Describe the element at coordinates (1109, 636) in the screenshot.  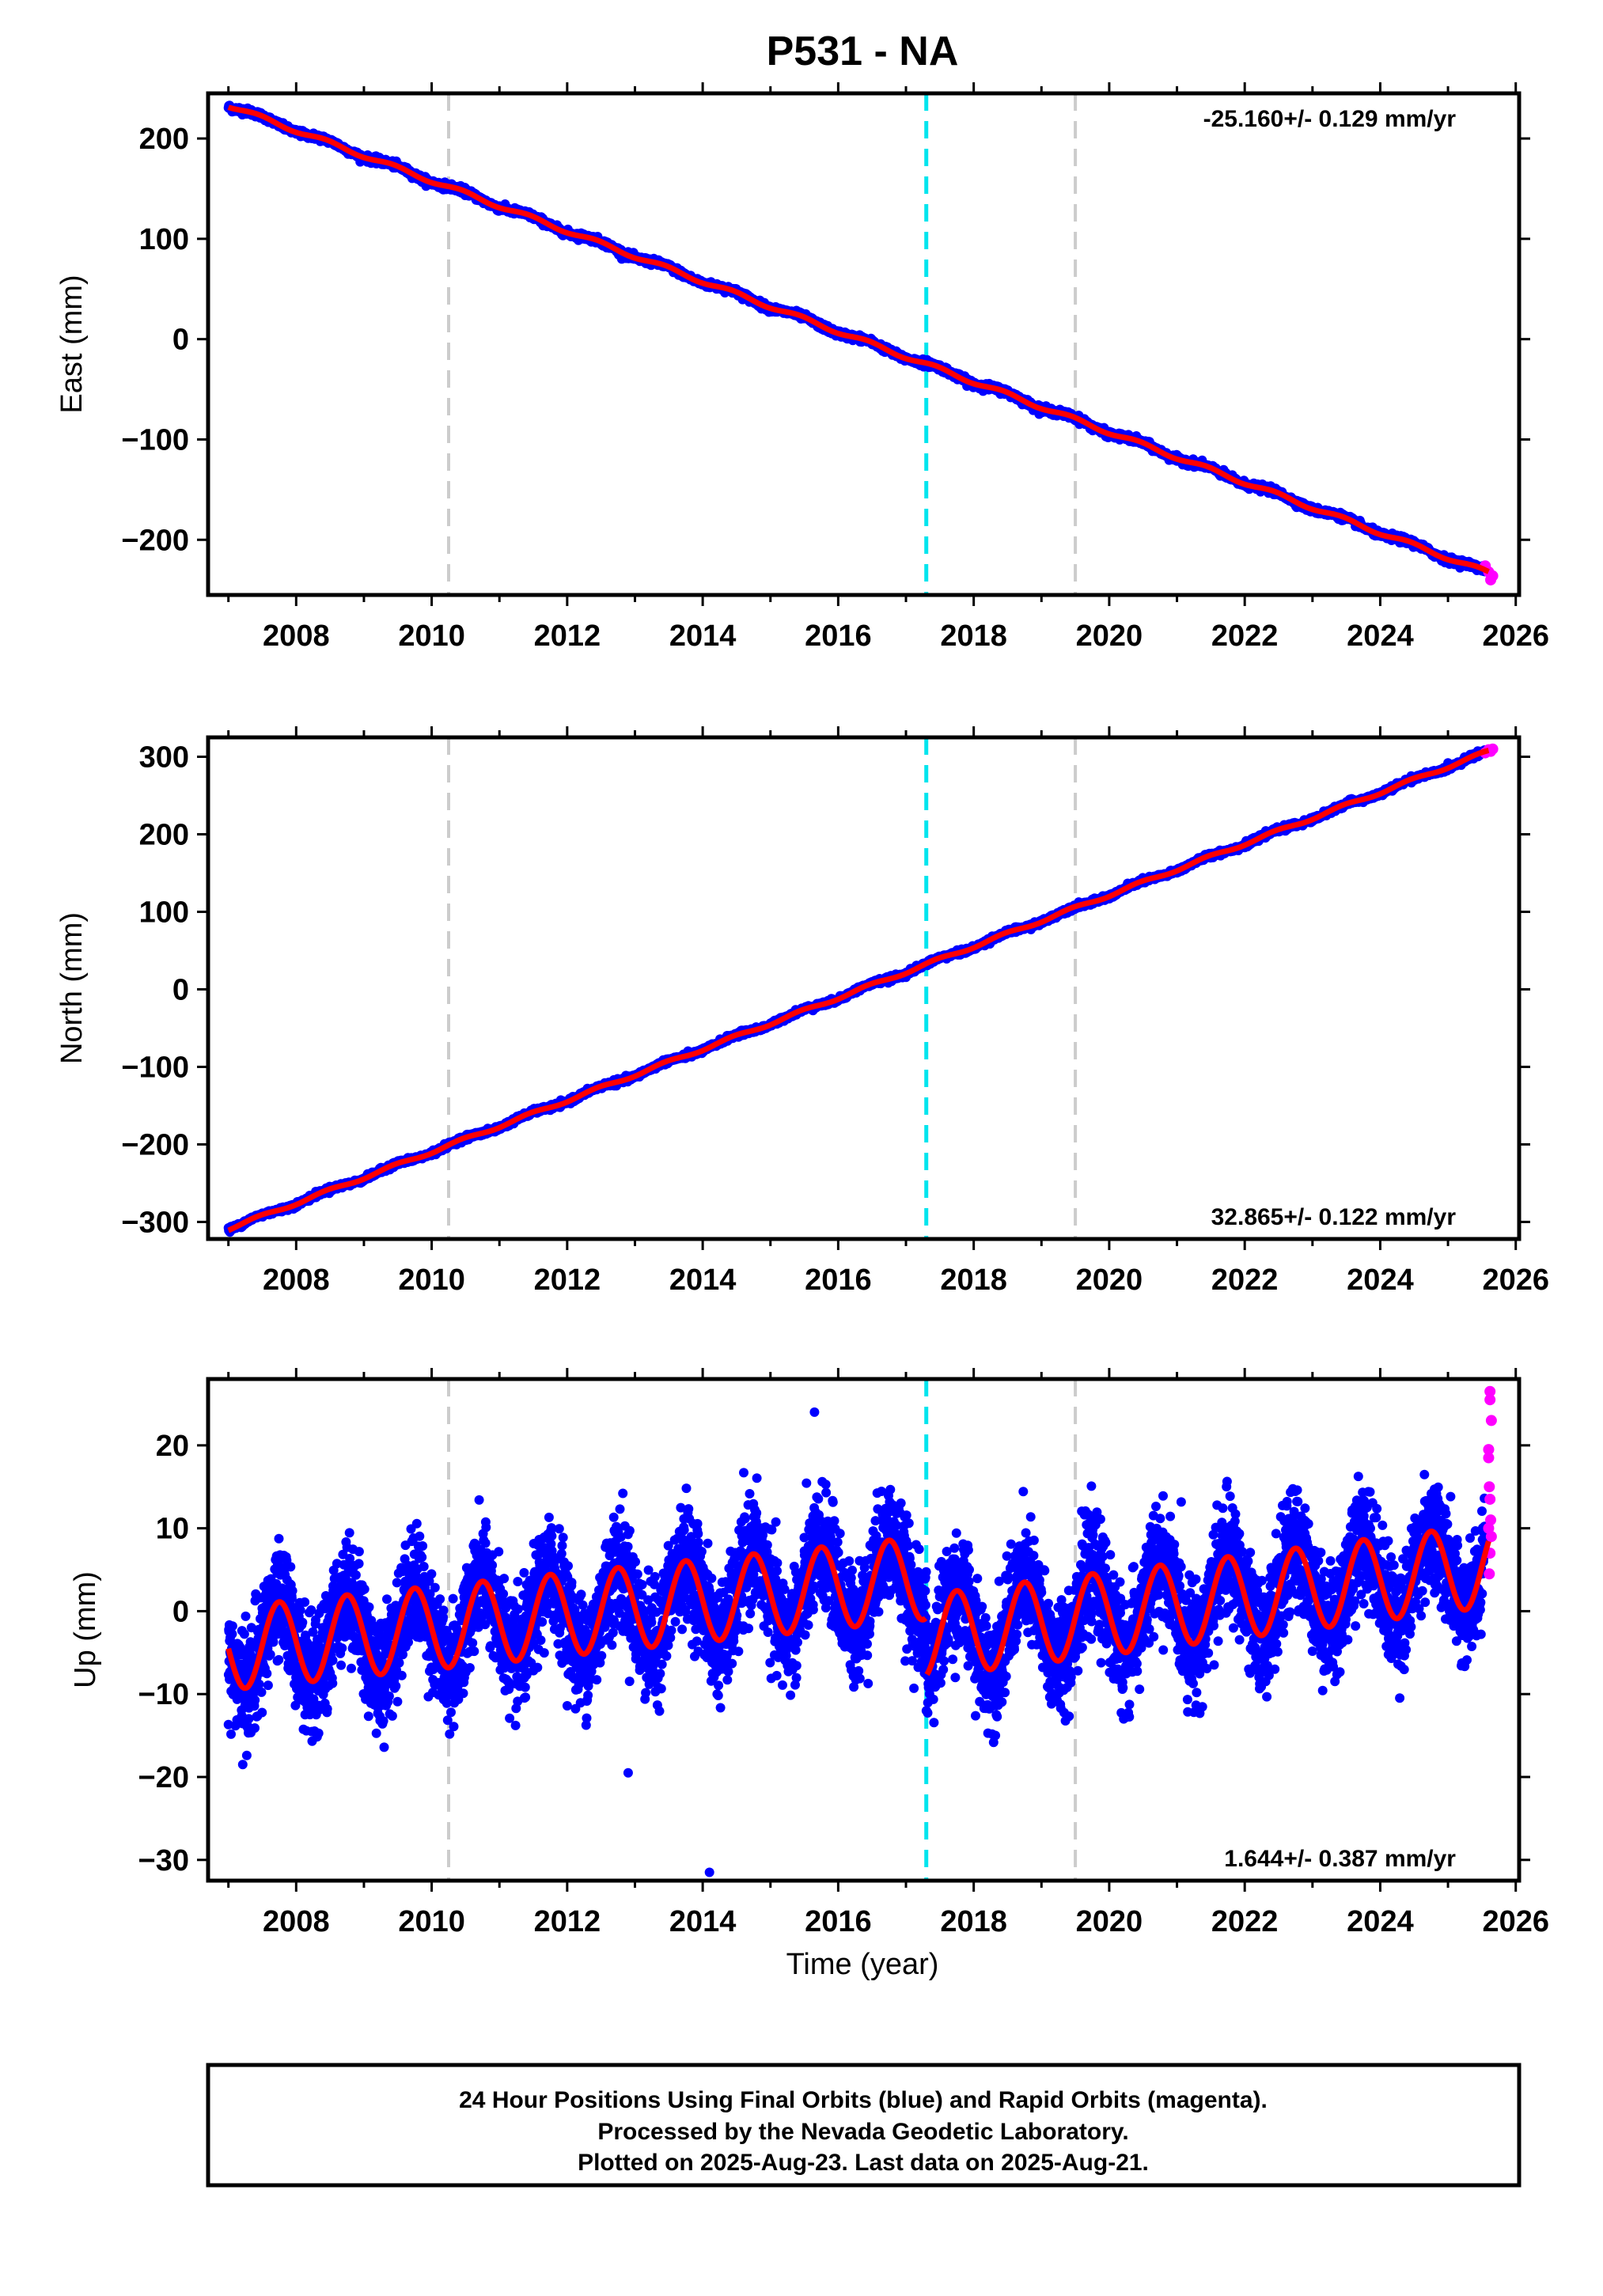
I see `east-xtick-label: 2020` at that location.